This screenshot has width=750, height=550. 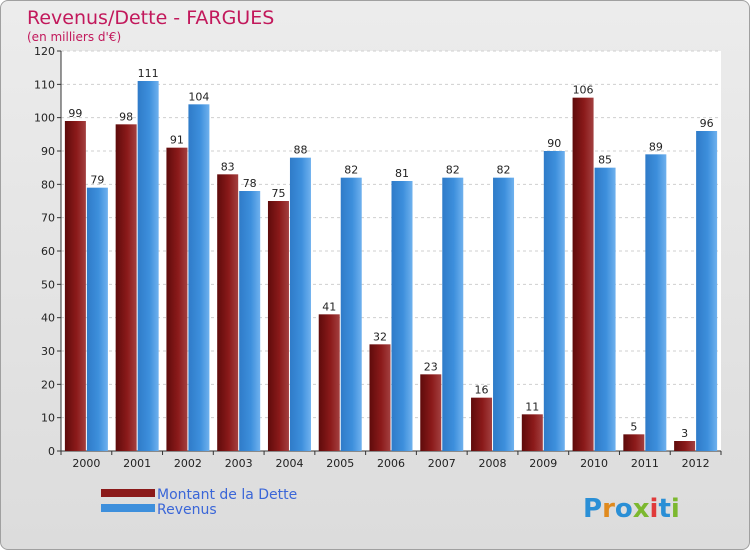 What do you see at coordinates (684, 433) in the screenshot?
I see `data-label: 3` at bounding box center [684, 433].